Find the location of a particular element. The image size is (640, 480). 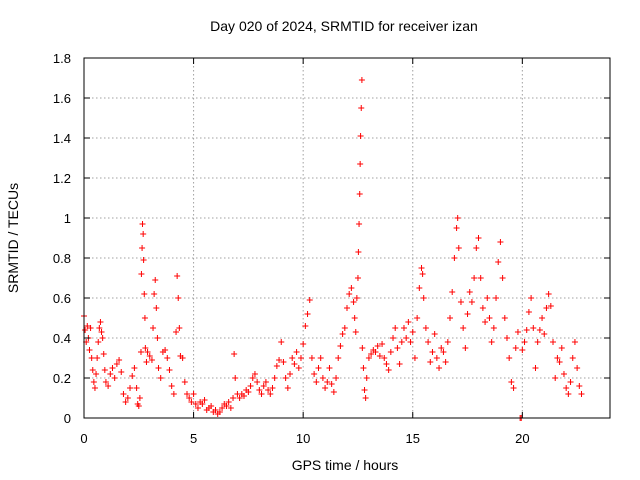

y-tick-label: 0.6 is located at coordinates (62, 298).